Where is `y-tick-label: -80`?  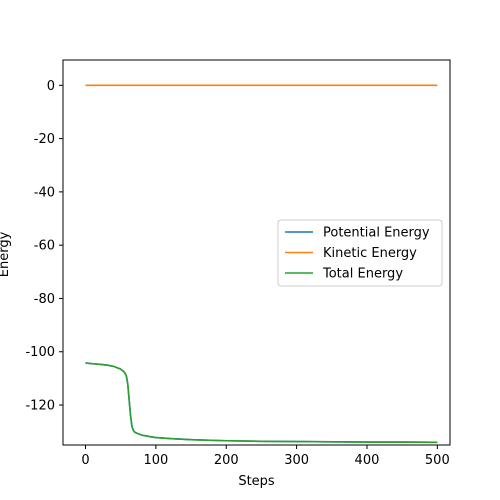 y-tick-label: -80 is located at coordinates (44, 299).